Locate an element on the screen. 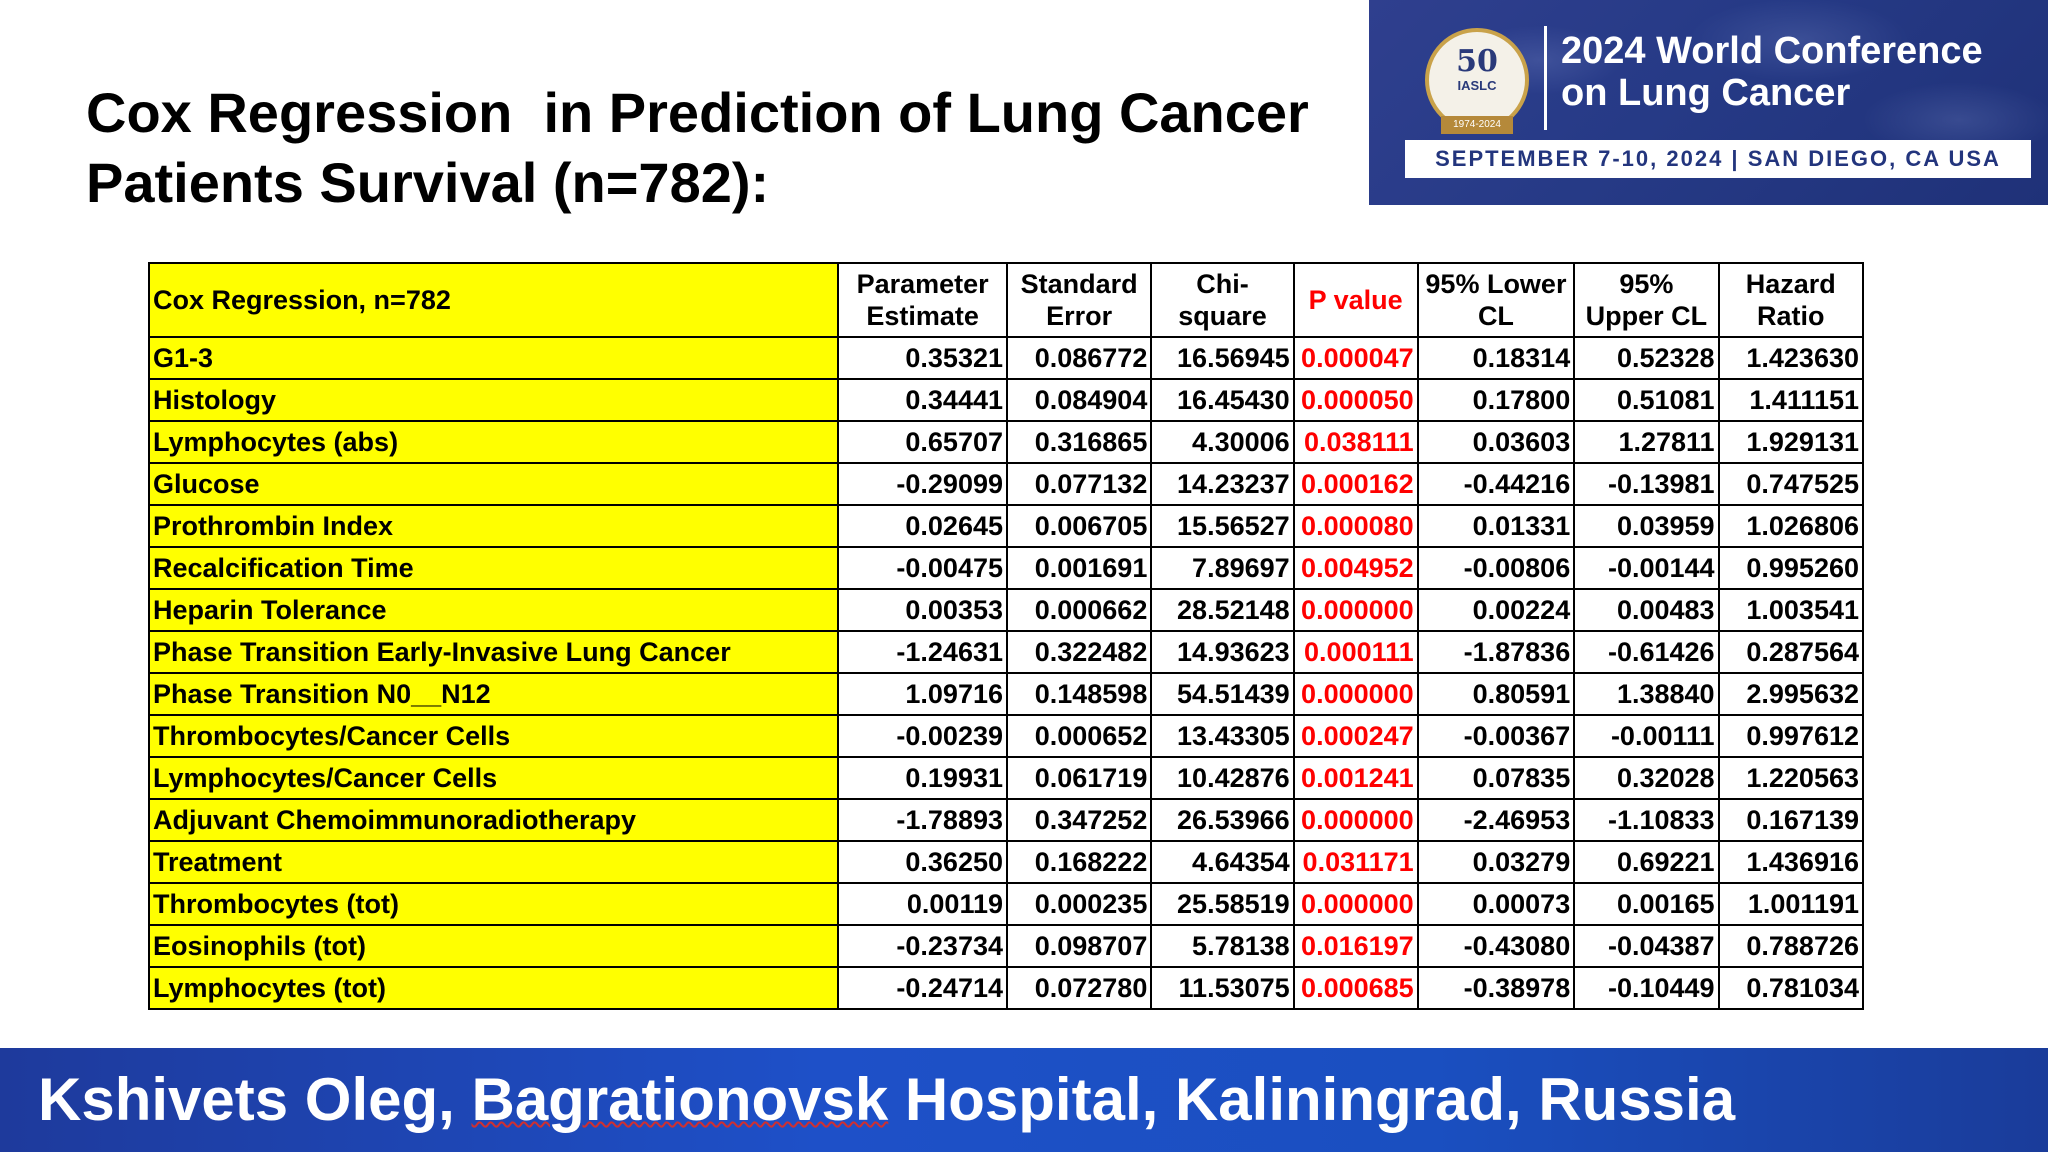 This screenshot has width=2048, height=1152. value-cell: 0.18314 is located at coordinates (1496, 358).